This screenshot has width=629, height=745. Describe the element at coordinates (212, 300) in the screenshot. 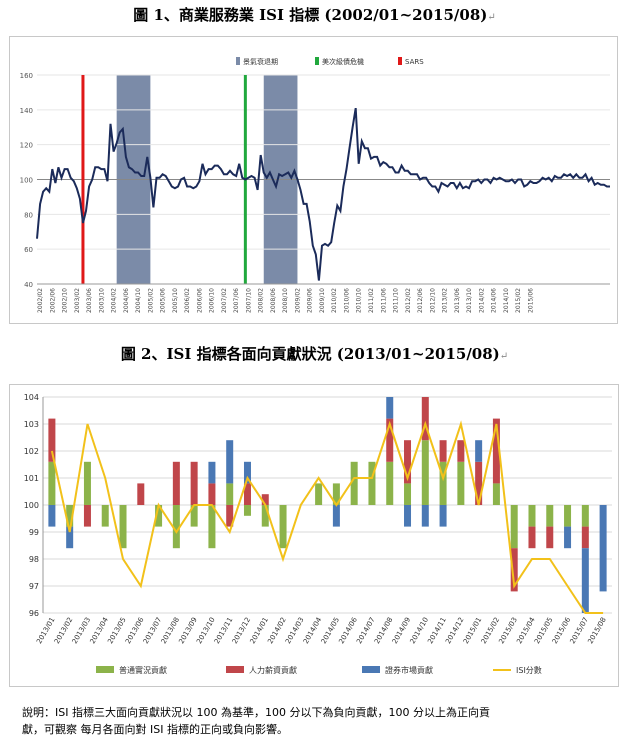

I see `x-tick-label: 2006/10` at that location.